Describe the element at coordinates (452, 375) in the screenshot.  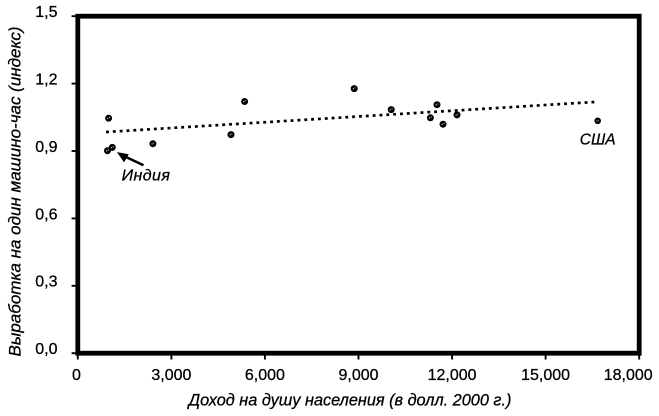
I see `svg-text: 12,000` at that location.